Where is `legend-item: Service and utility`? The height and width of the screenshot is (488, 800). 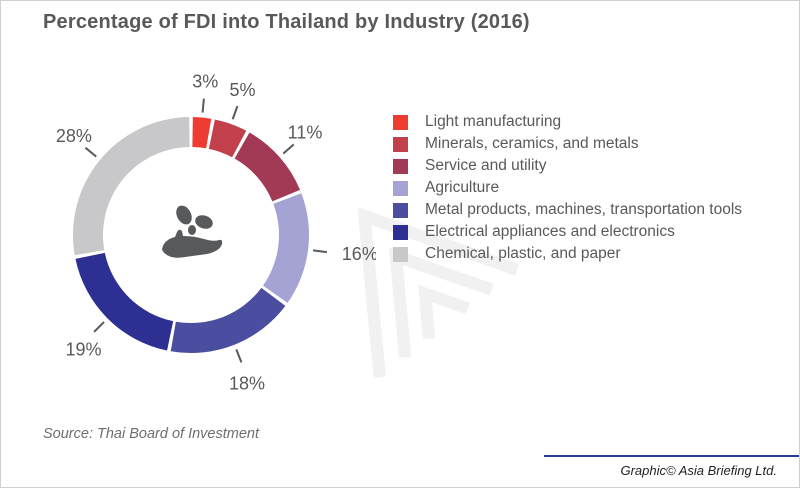
legend-item: Service and utility is located at coordinates (567, 166).